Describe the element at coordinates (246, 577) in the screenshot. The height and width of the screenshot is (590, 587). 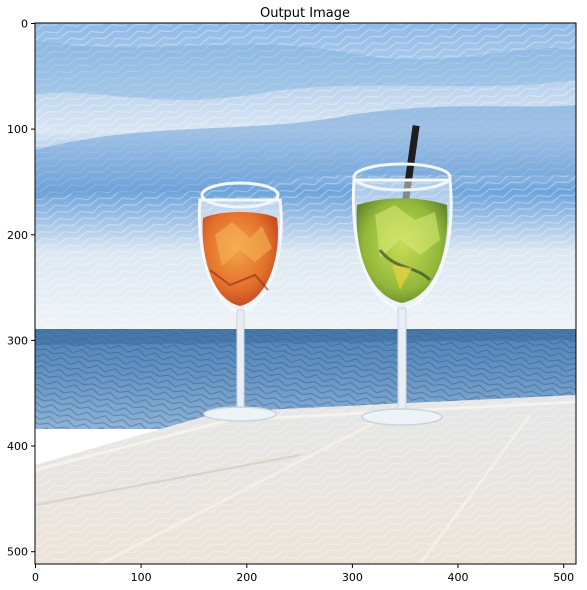
I see `x-tick-label: 200` at that location.